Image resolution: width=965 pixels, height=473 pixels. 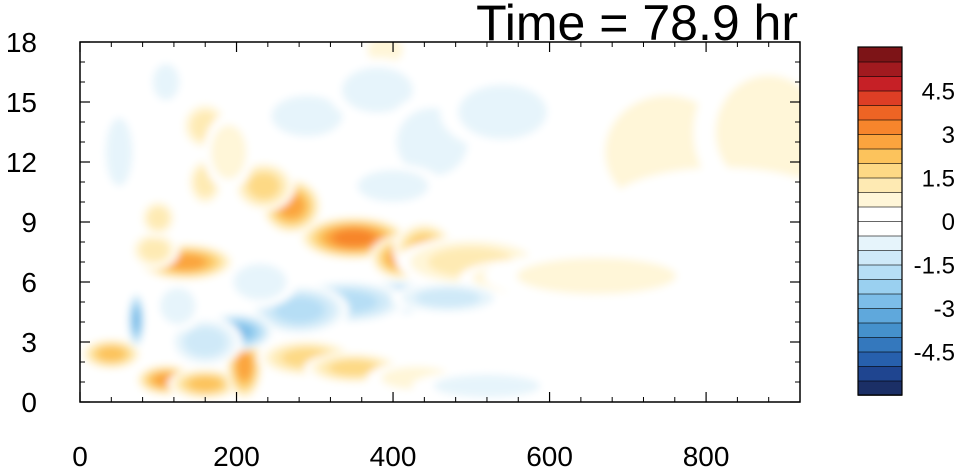 I want to click on colorbar-frame, so click(x=880, y=221).